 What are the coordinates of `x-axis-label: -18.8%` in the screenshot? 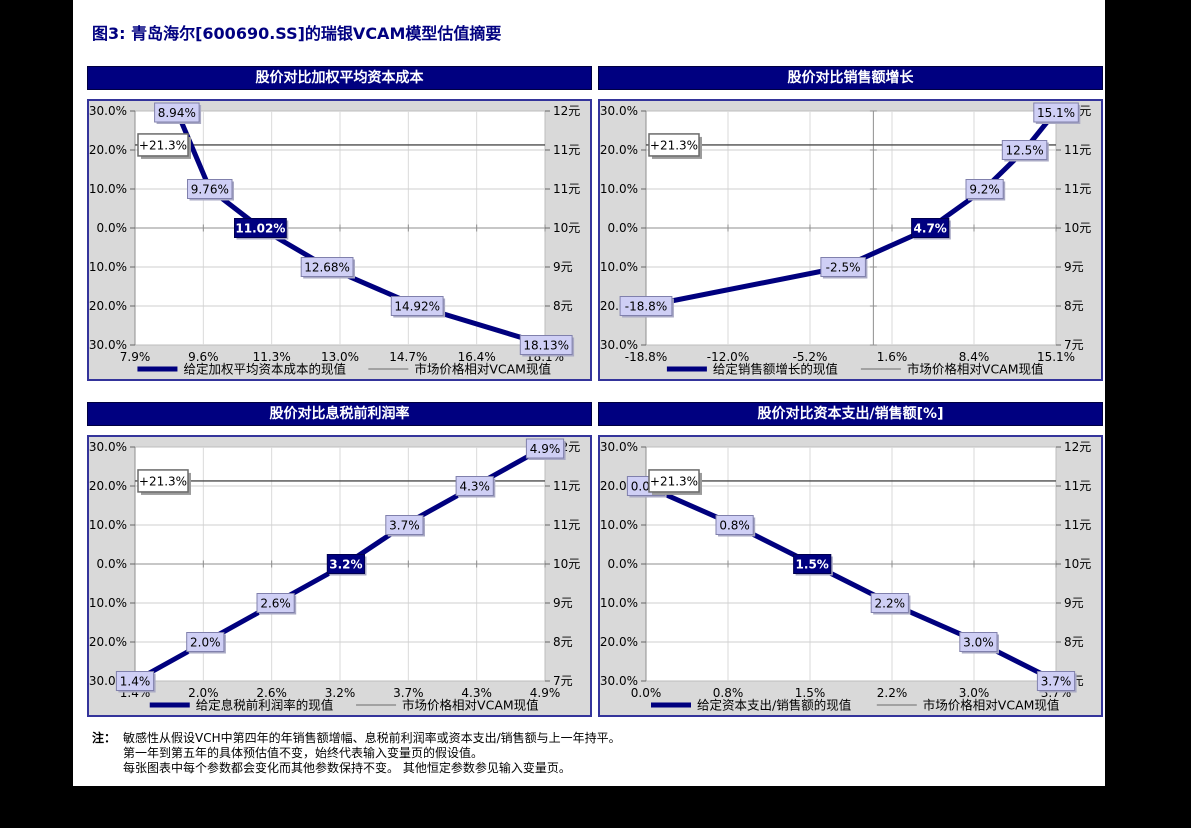 It's located at (646, 357).